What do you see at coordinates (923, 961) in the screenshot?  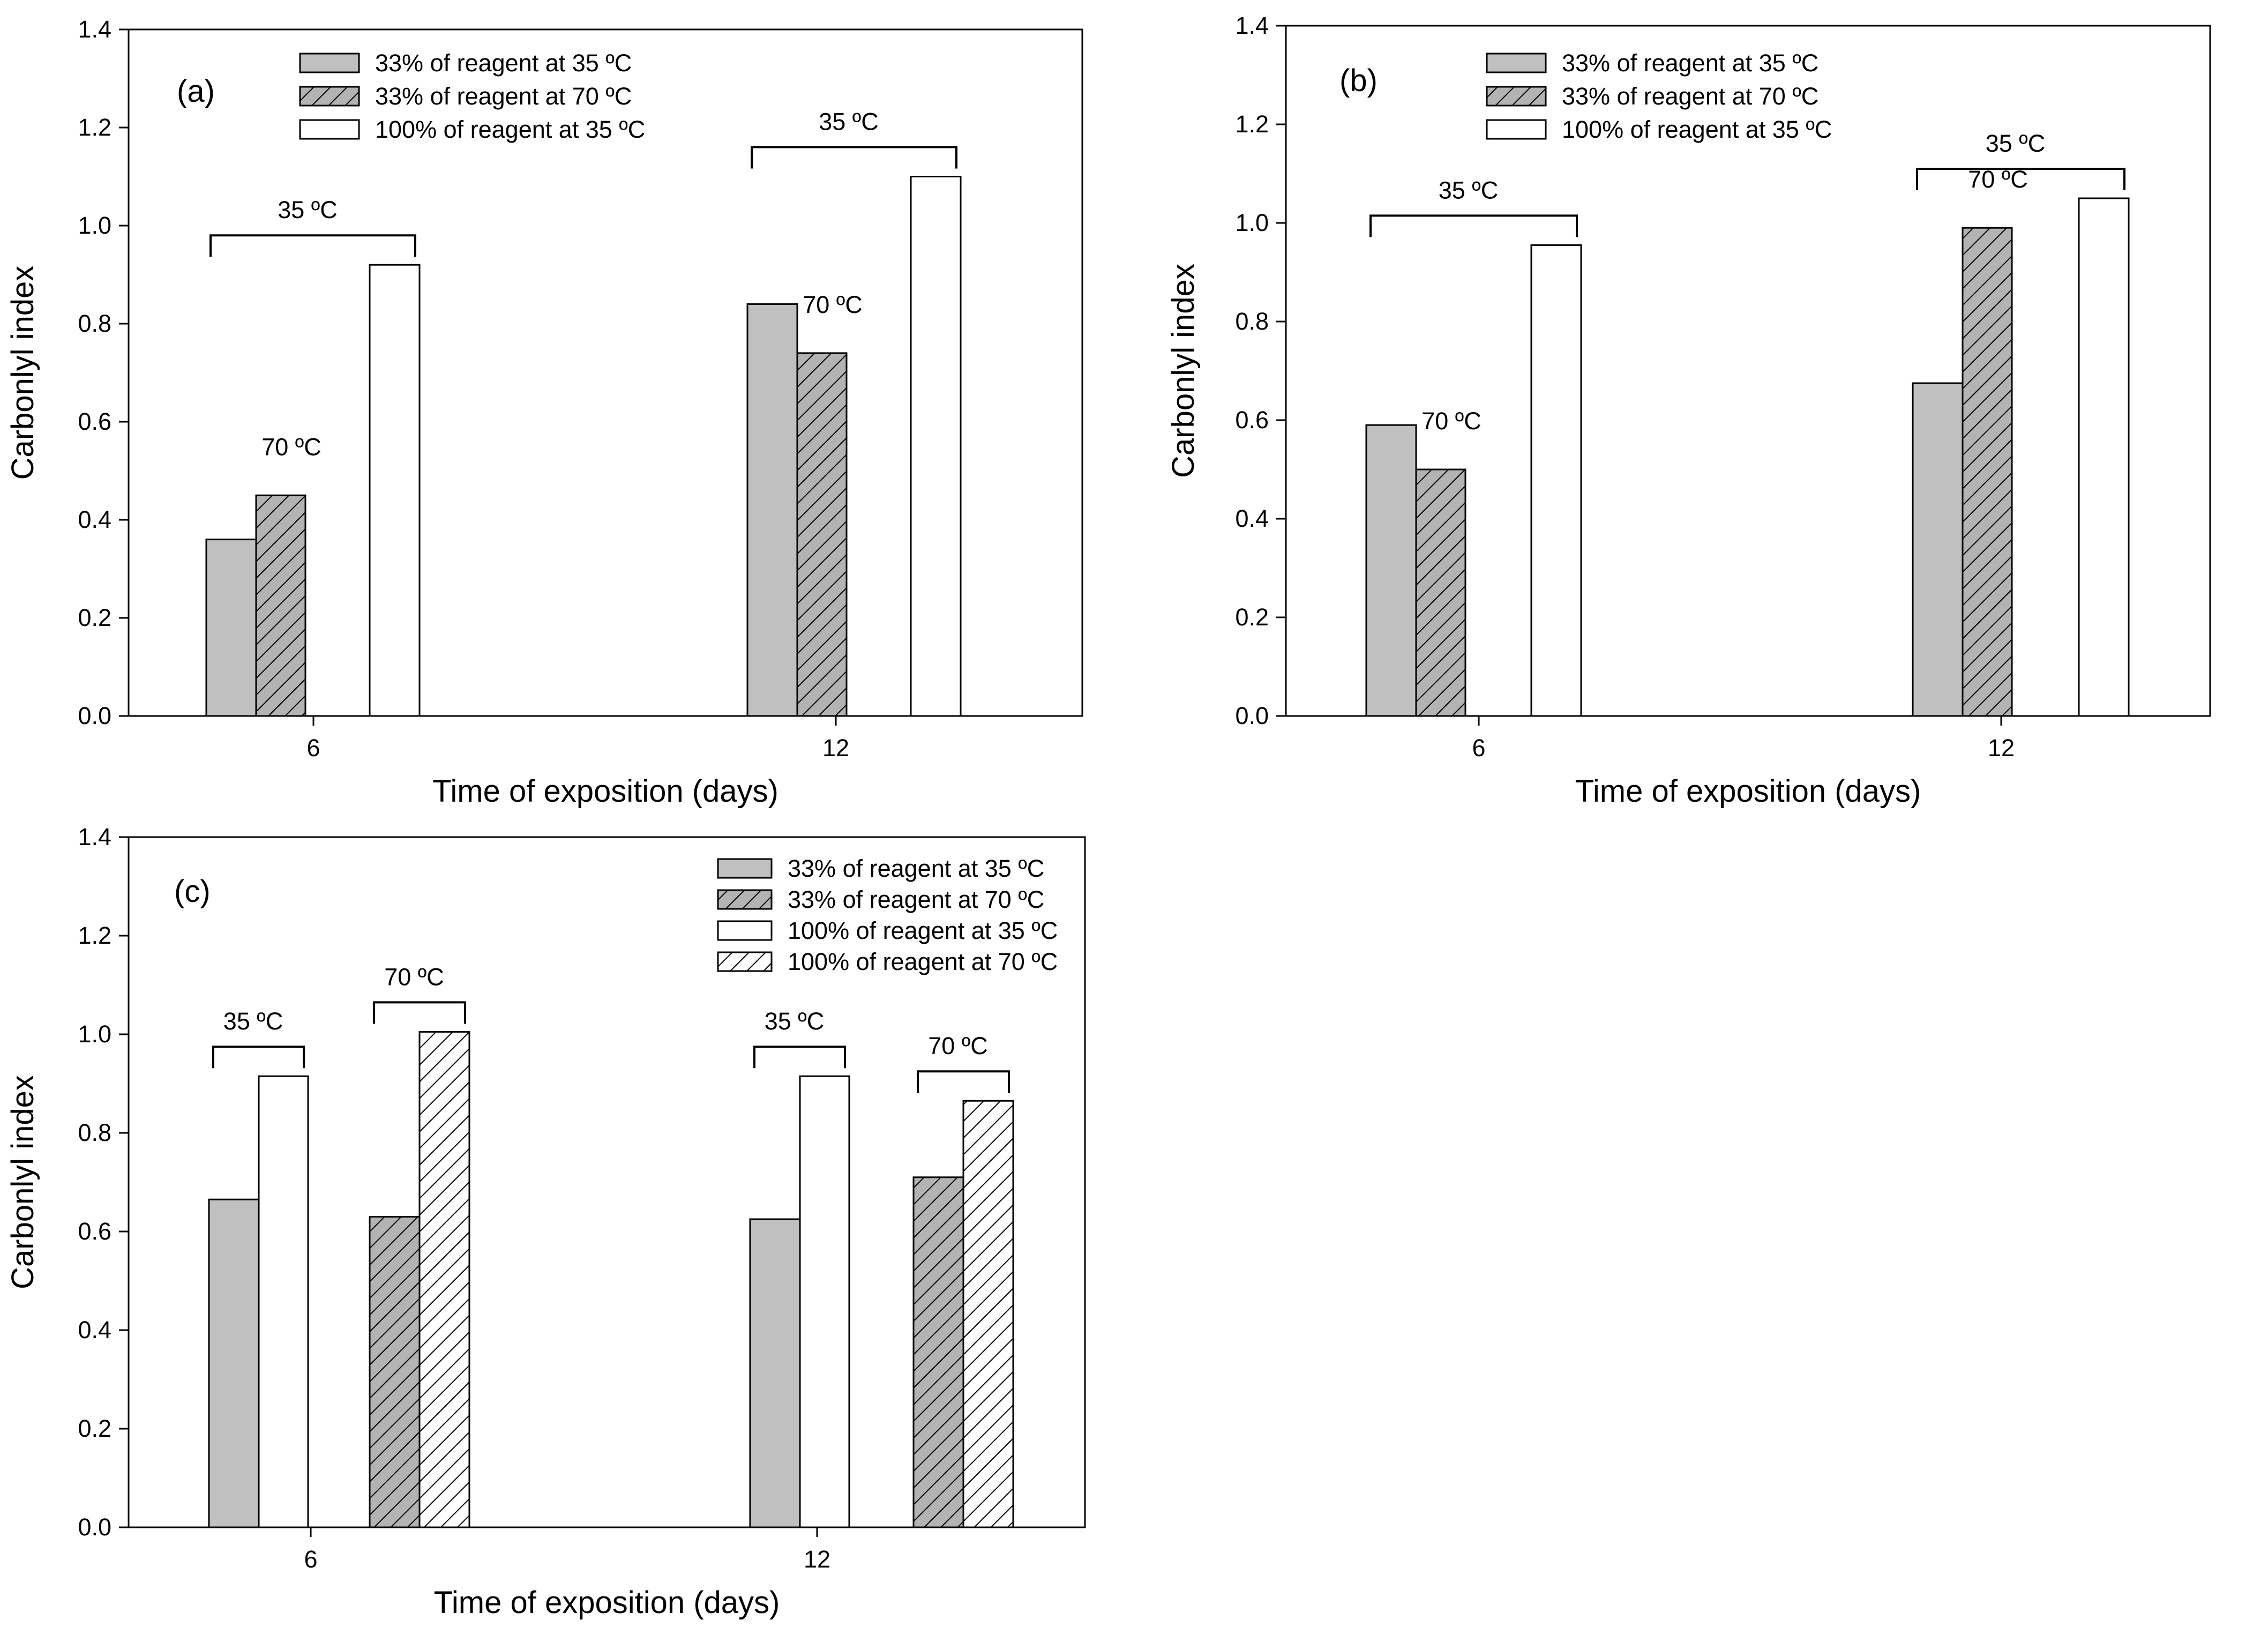 I see `legend-label: 100% of reagent at 70 ºC` at bounding box center [923, 961].